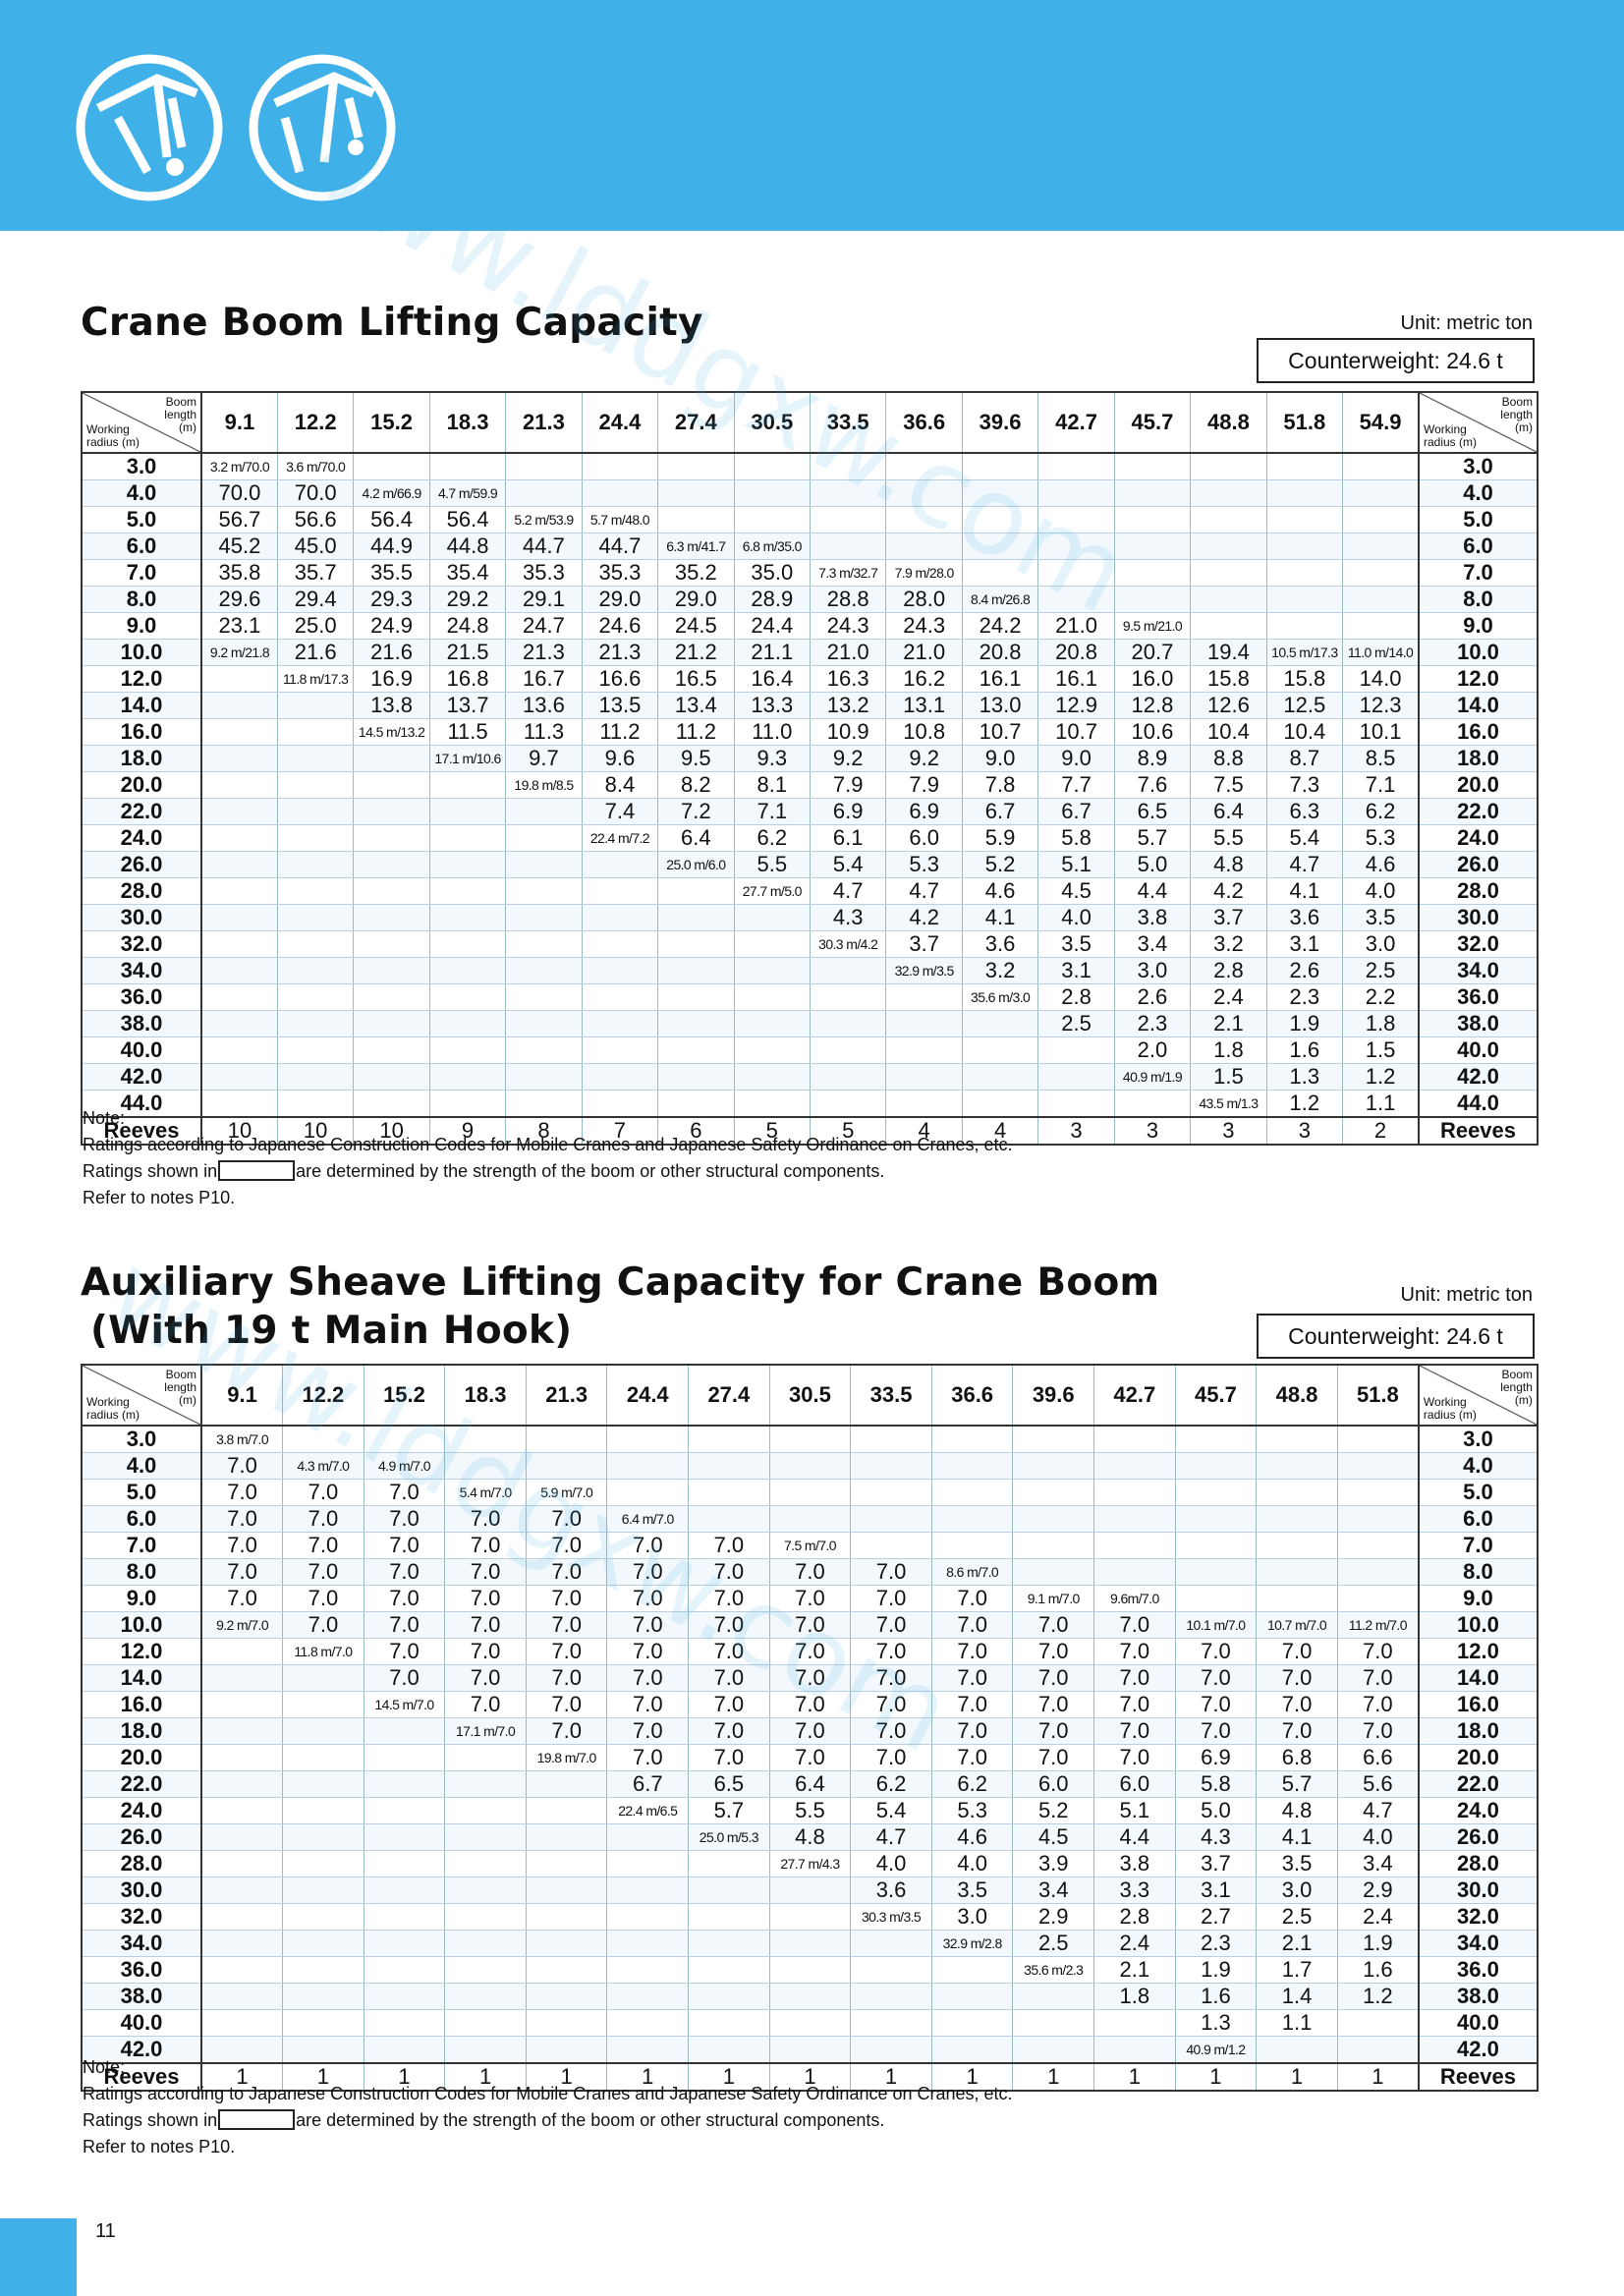  I want to click on capacity-cell: 24.8, so click(467, 626).